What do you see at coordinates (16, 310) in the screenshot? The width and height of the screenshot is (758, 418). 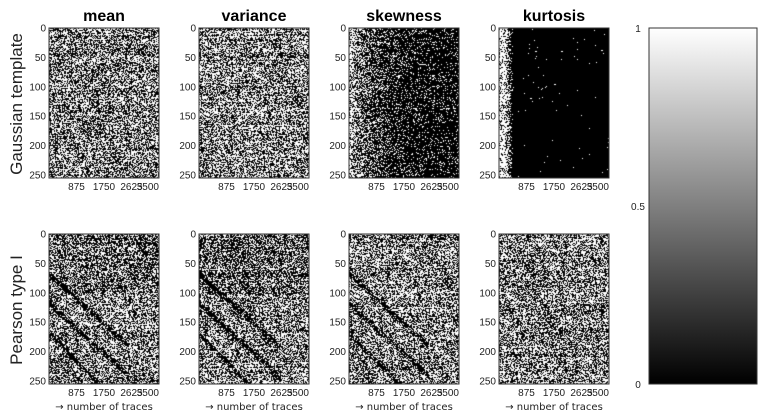 I see `row-label-pearson: Pearson type I` at bounding box center [16, 310].